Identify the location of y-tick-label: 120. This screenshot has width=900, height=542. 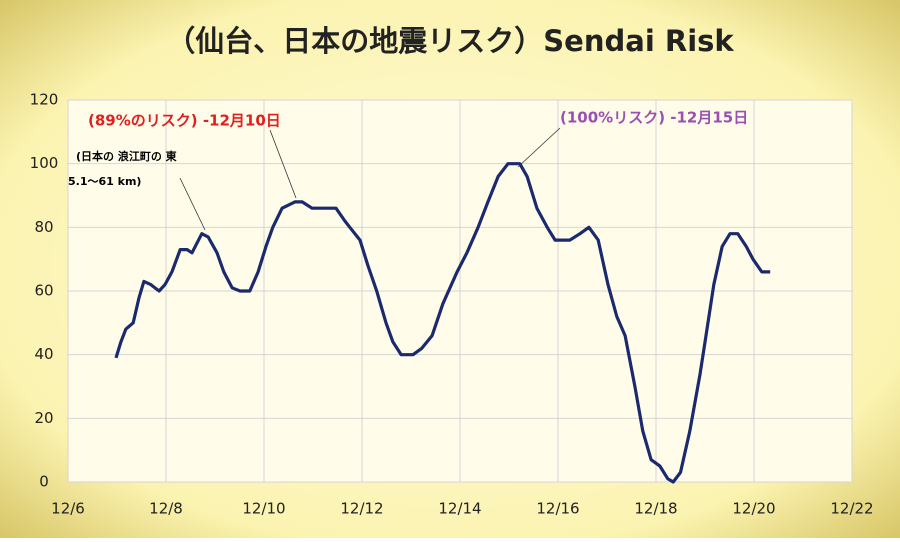
(44, 100).